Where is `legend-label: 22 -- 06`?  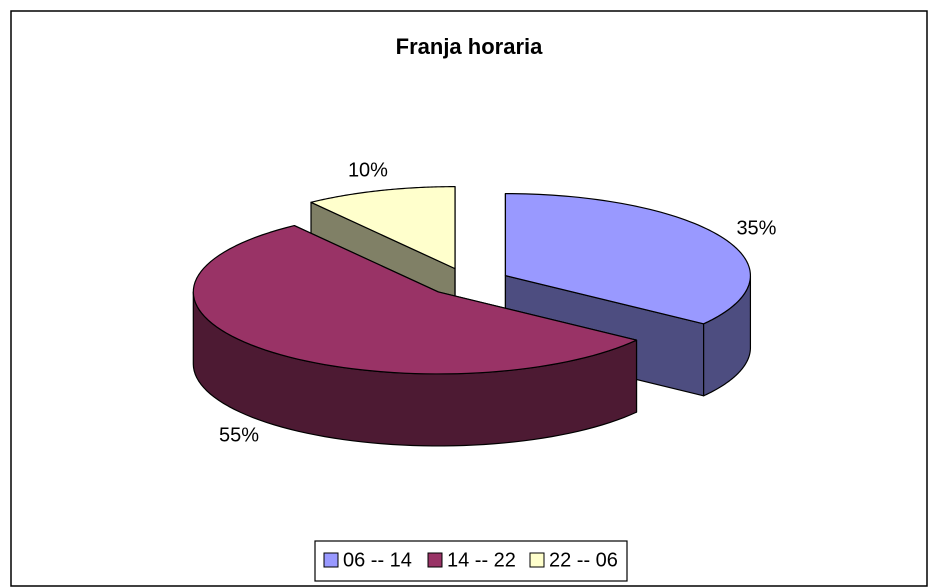
legend-label: 22 -- 06 is located at coordinates (583, 560).